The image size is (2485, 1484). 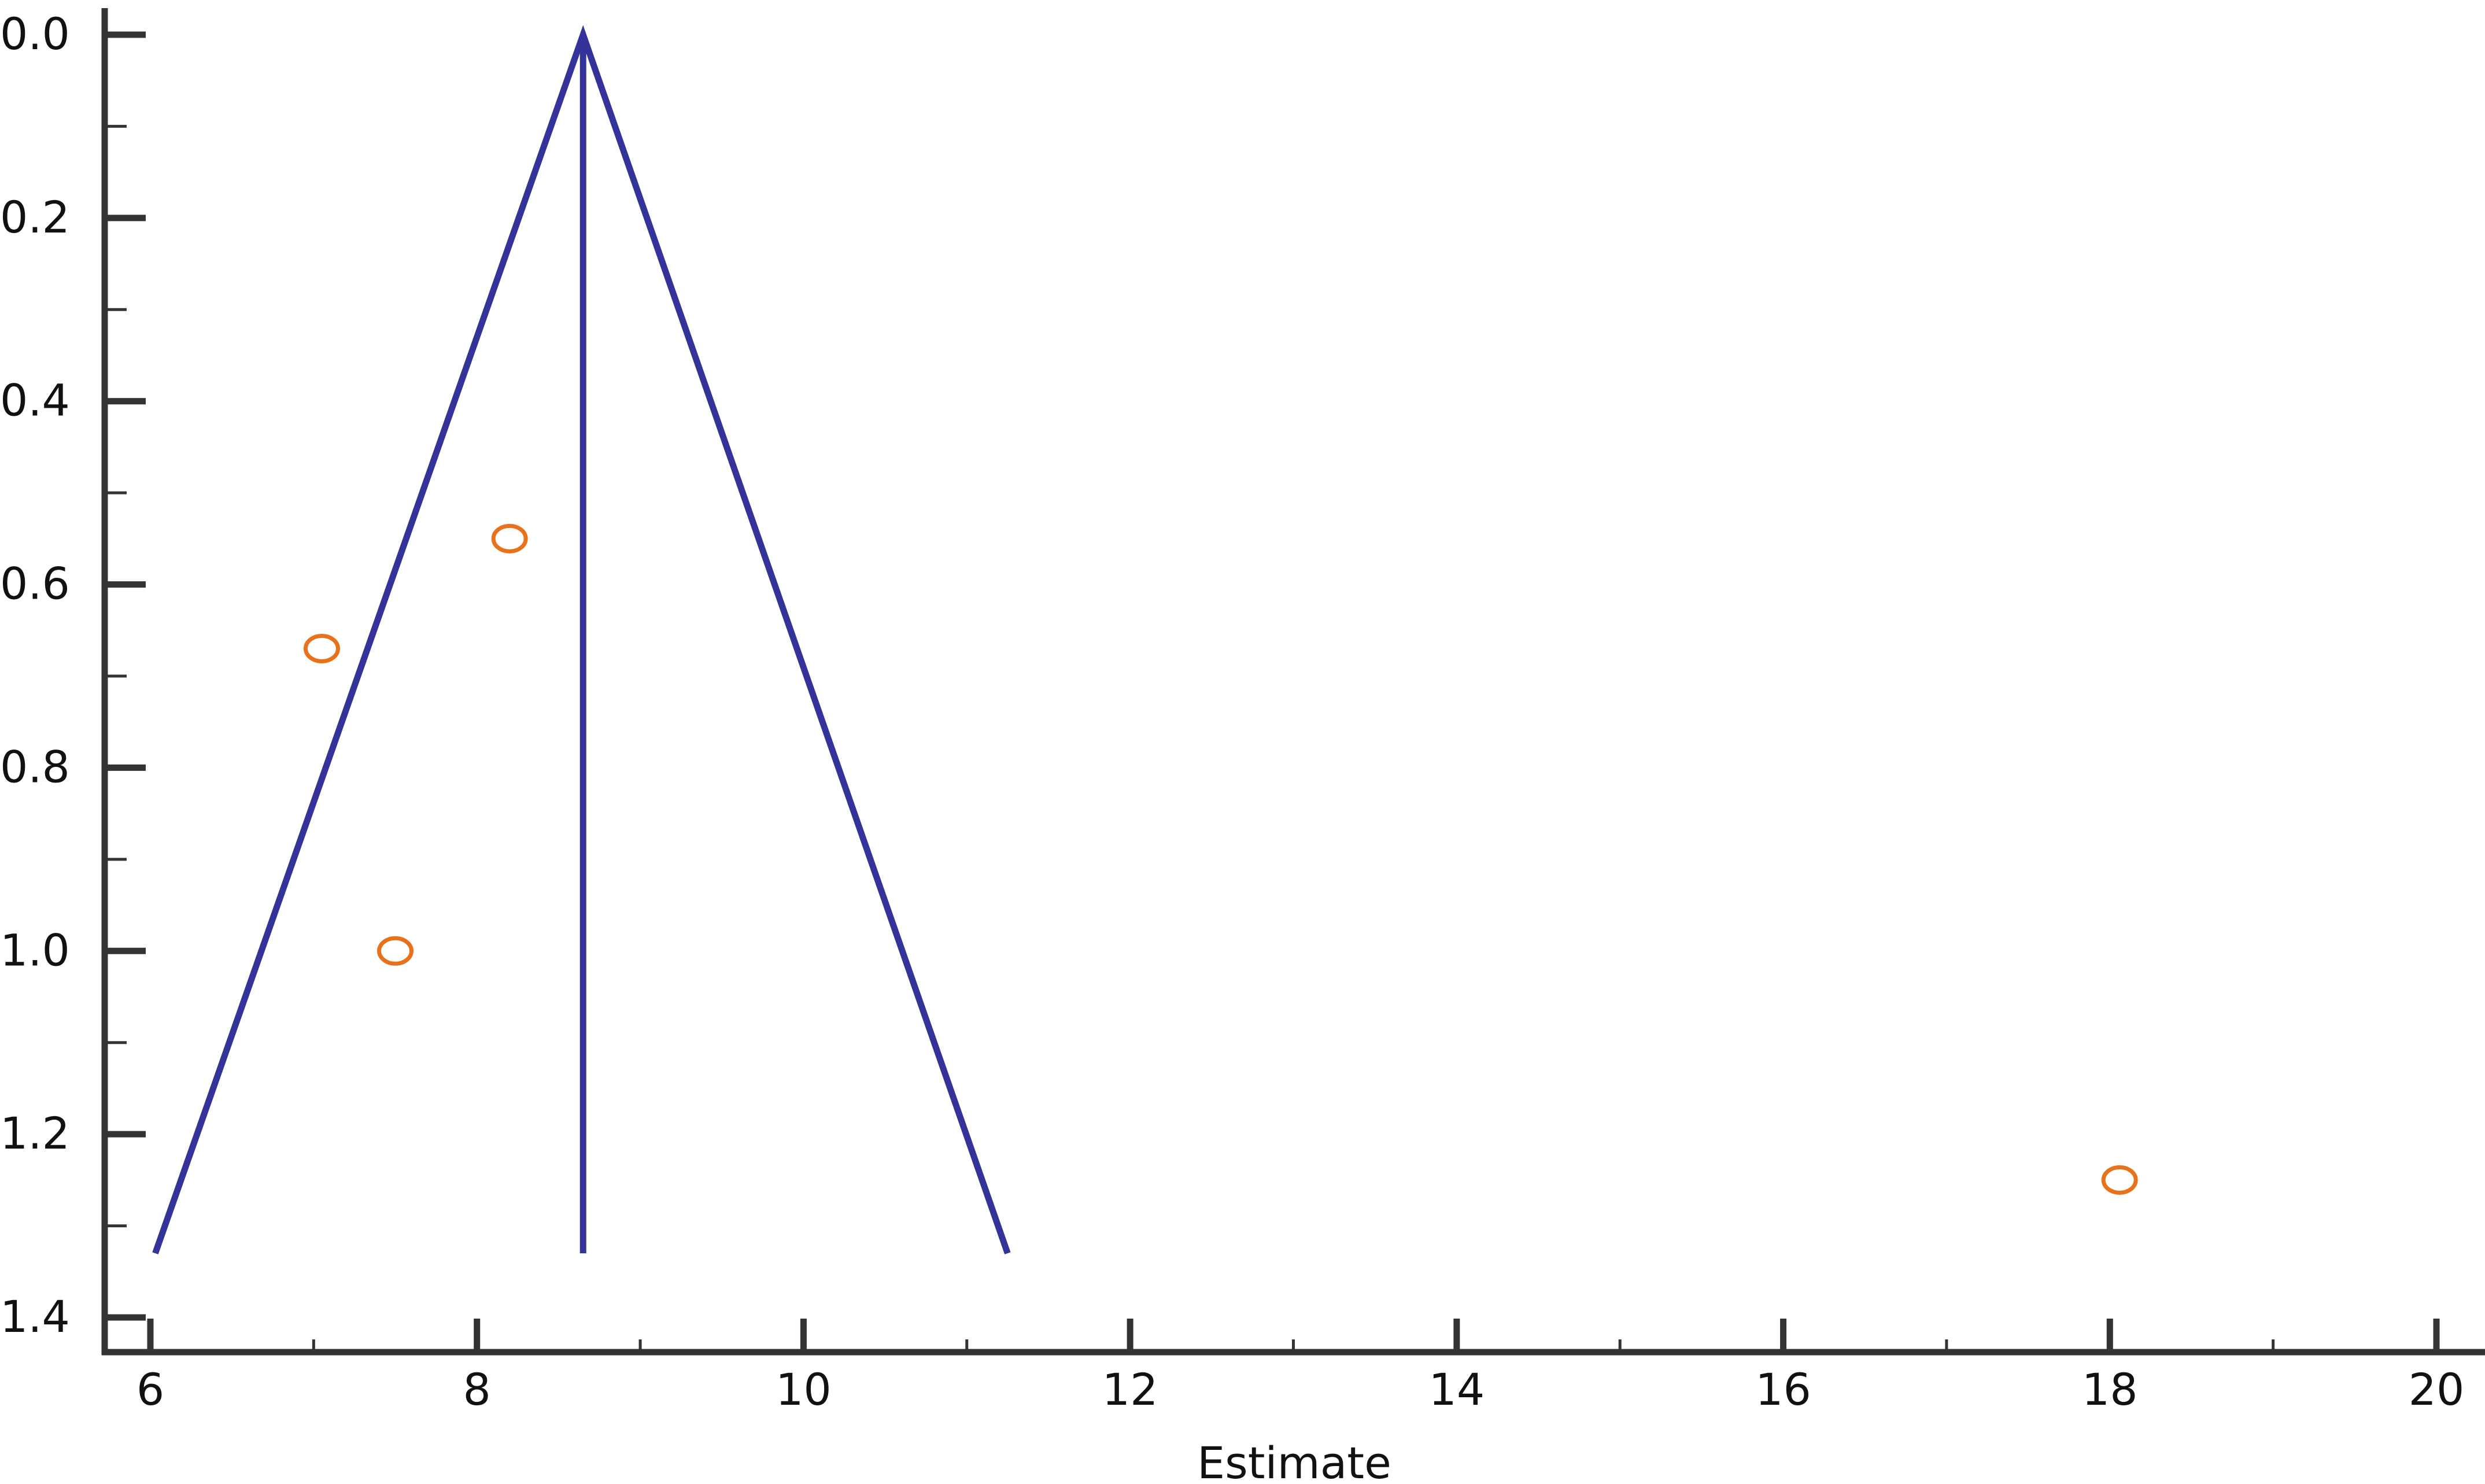 I want to click on x-tick-label: 16, so click(x=1783, y=1389).